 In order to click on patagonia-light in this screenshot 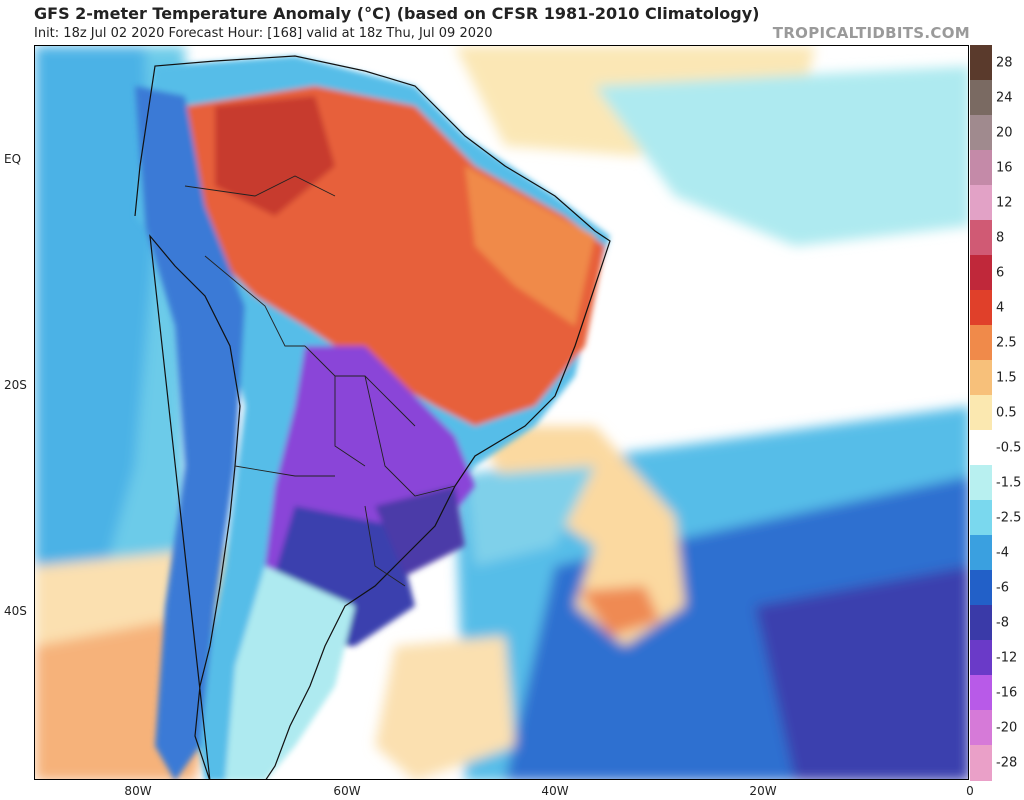, I will do `click(290, 672)`.